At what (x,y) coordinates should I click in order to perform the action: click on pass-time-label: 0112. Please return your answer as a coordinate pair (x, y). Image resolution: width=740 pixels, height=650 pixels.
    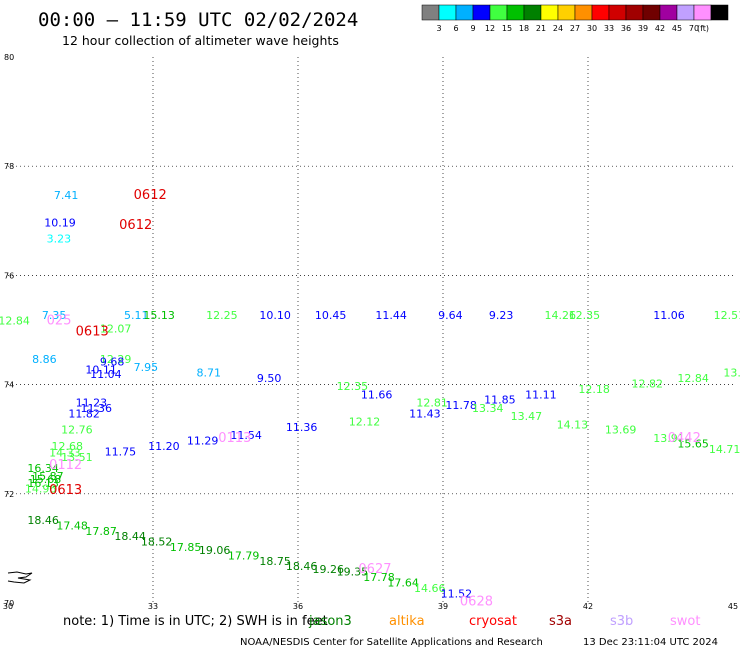
    Looking at the image, I should click on (65, 465).